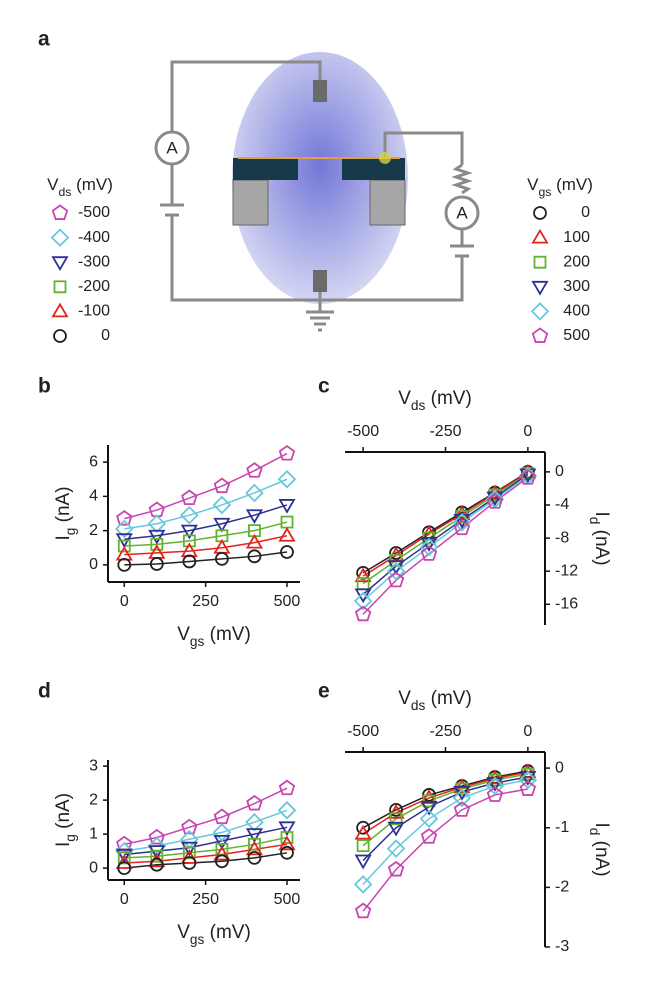  I want to click on panel-label: b, so click(44, 386).